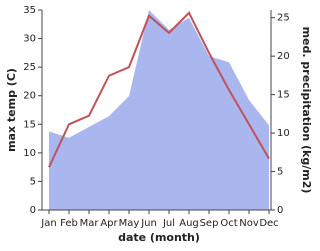  I want to click on y-tick-label: 25, so click(29, 67).